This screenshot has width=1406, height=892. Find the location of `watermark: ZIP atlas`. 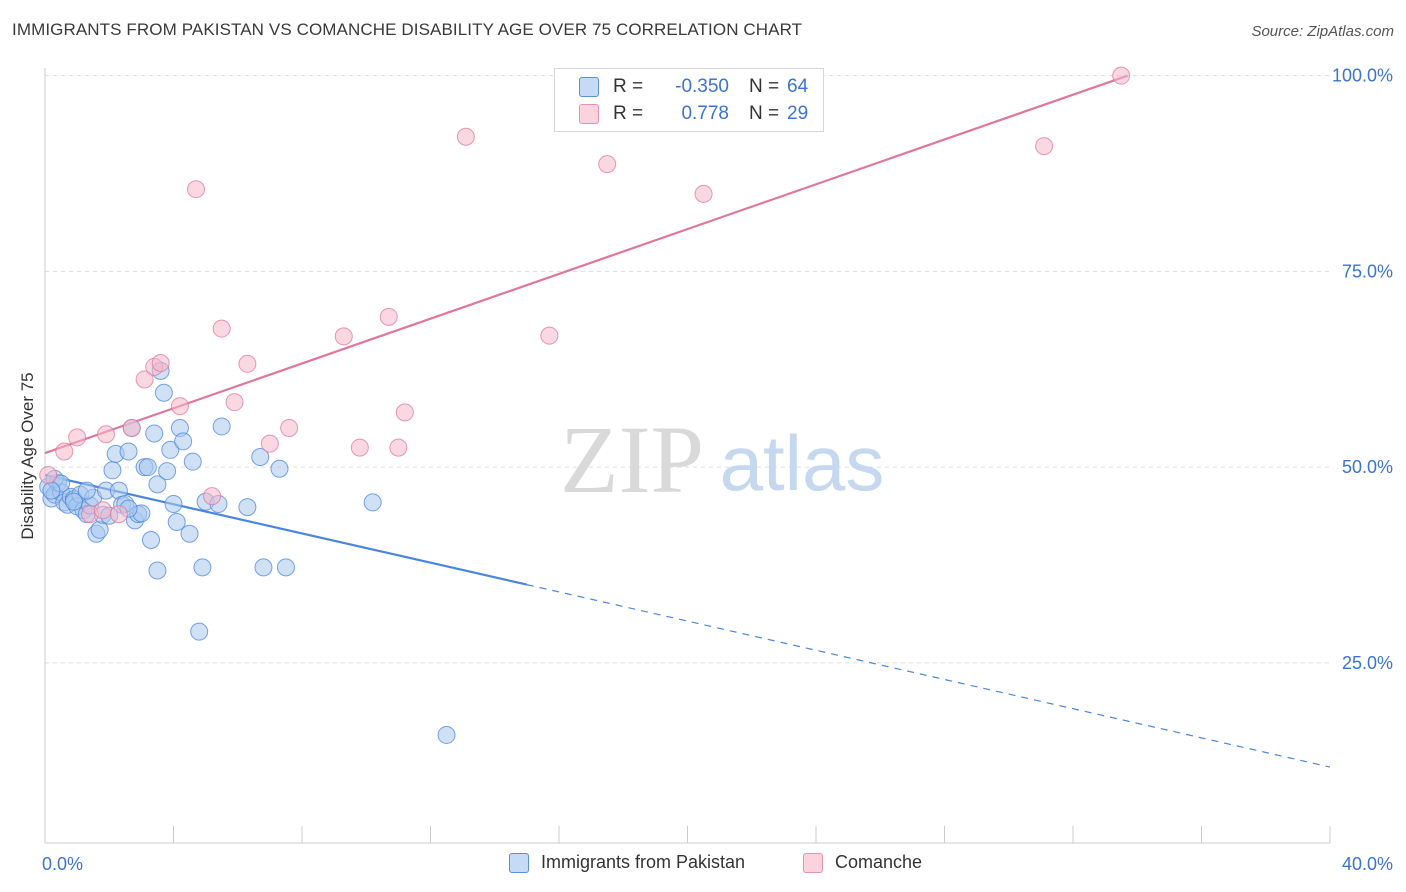

watermark: ZIP atlas is located at coordinates (722, 459).